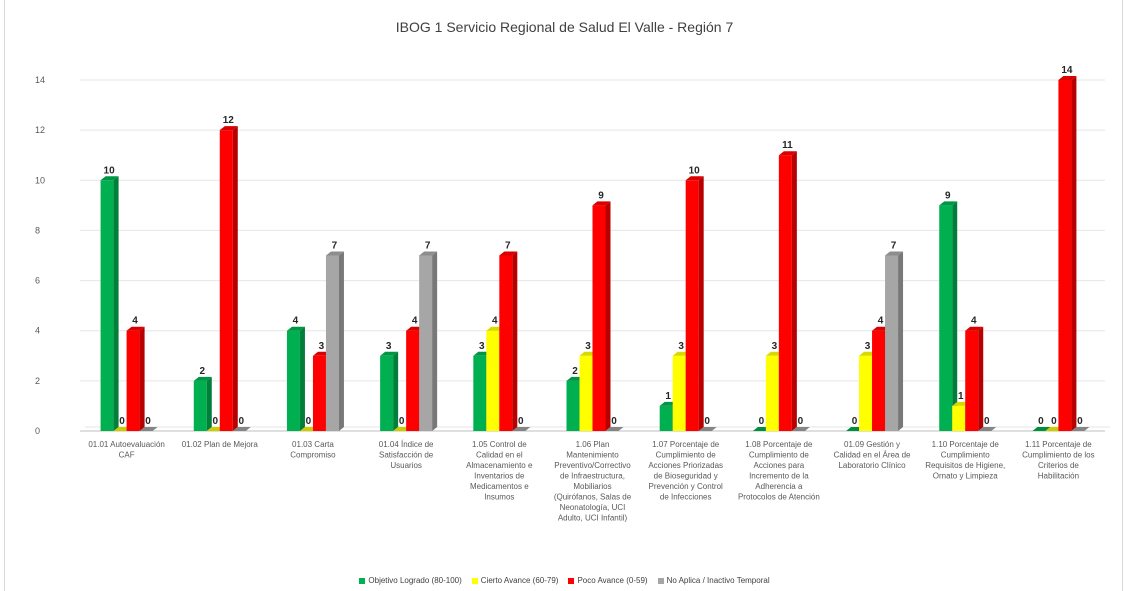 The image size is (1127, 591). What do you see at coordinates (1058, 476) in the screenshot?
I see `x-tick-label: Habilitación` at bounding box center [1058, 476].